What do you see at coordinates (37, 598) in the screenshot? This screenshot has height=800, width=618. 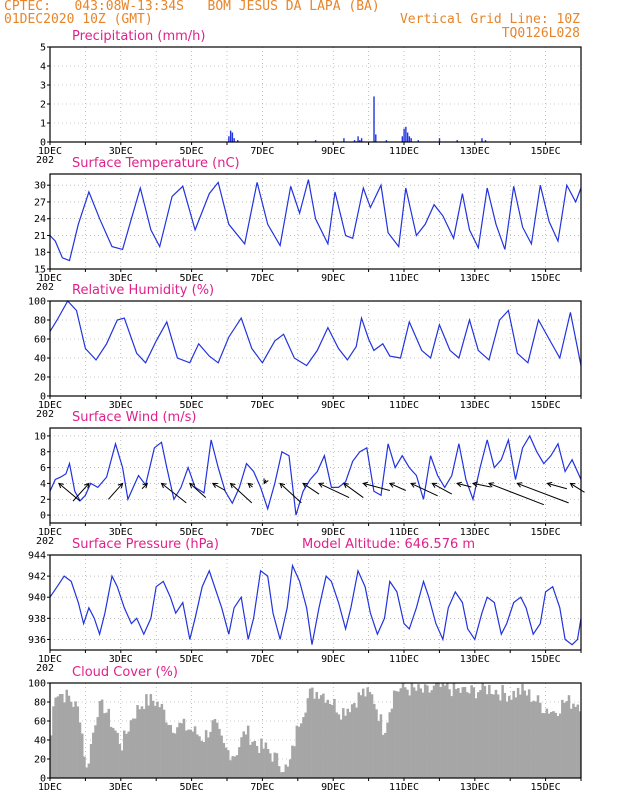 I see `y-tick-label: 940` at bounding box center [37, 598].